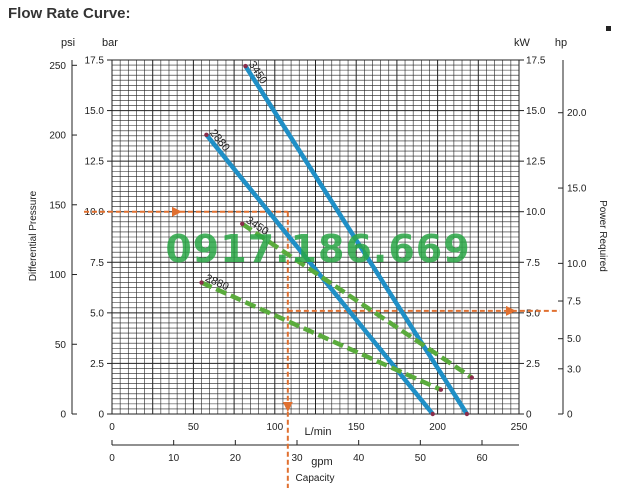 This screenshot has width=632, height=491. What do you see at coordinates (110, 43) in the screenshot?
I see `bar-unit-label: bar` at bounding box center [110, 43].